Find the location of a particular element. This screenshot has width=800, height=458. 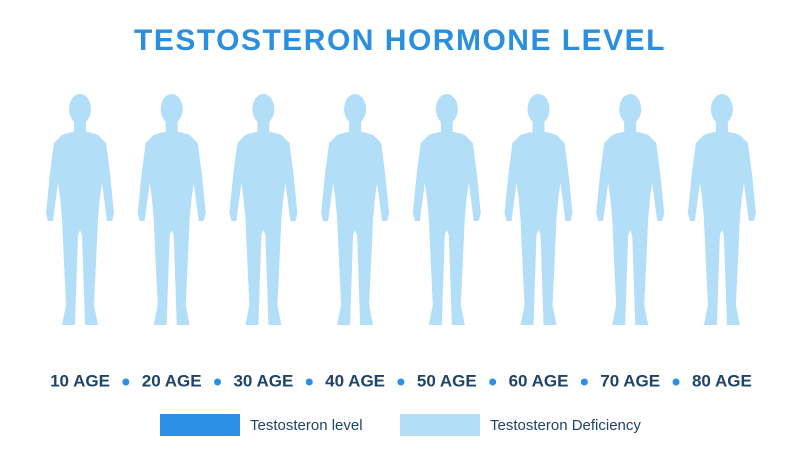

age-label: 20 AGE is located at coordinates (172, 380).